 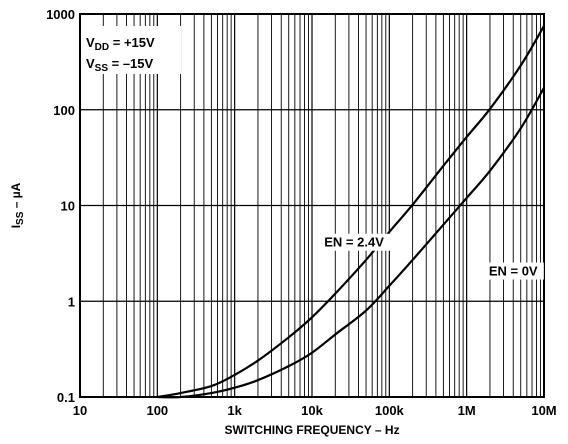 I want to click on y-axis-label-main: I, so click(x=16, y=226).